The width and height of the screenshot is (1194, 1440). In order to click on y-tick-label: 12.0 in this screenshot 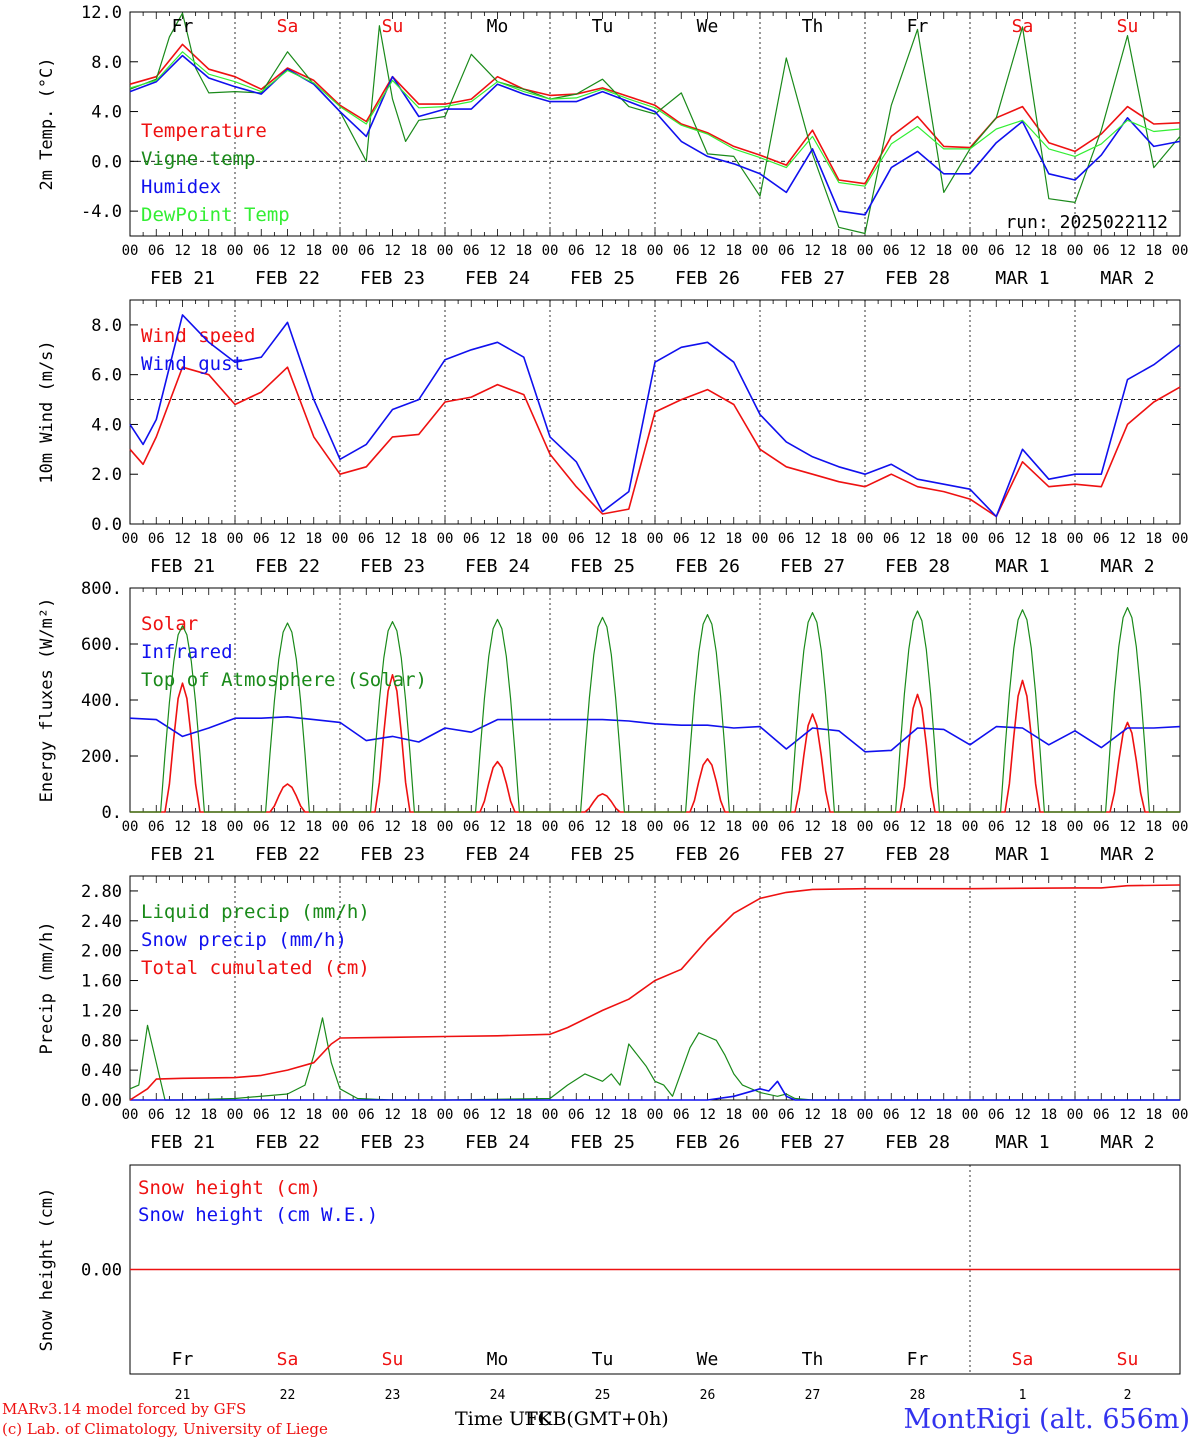, I will do `click(101, 13)`.